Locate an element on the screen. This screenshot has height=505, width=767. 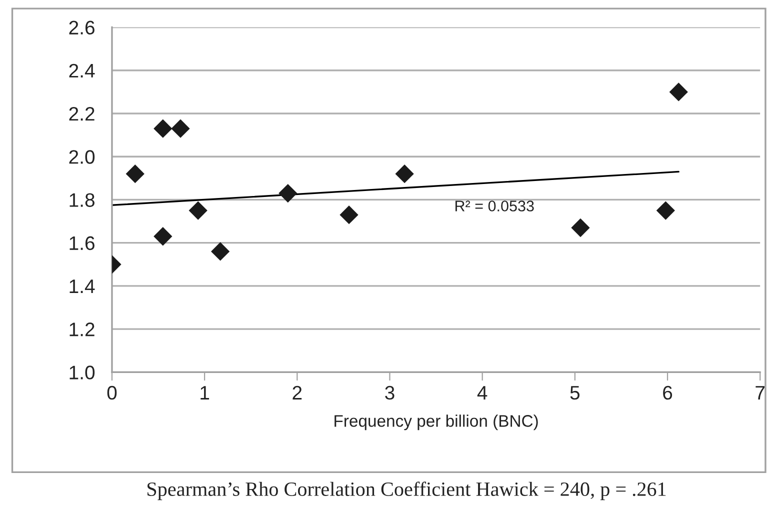
x-tick-label: 2 is located at coordinates (297, 393).